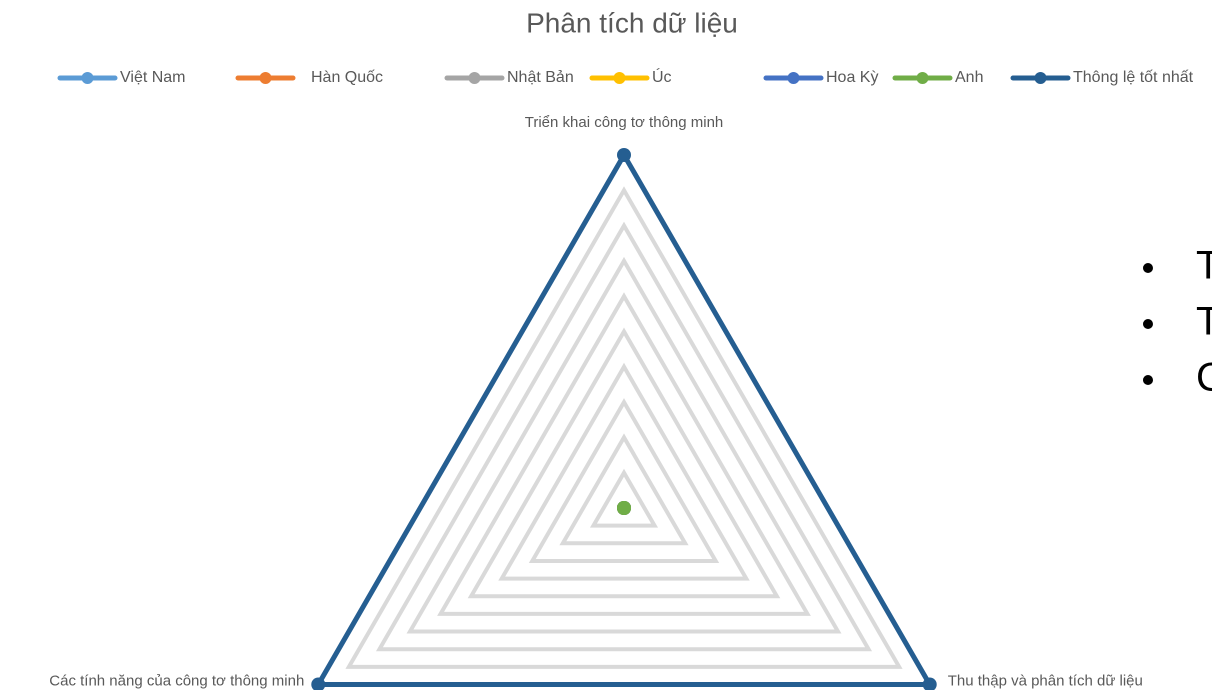 The width and height of the screenshot is (1212, 690). Describe the element at coordinates (632, 22) in the screenshot. I see `chart-title: Phân tích dữ liệu` at that location.